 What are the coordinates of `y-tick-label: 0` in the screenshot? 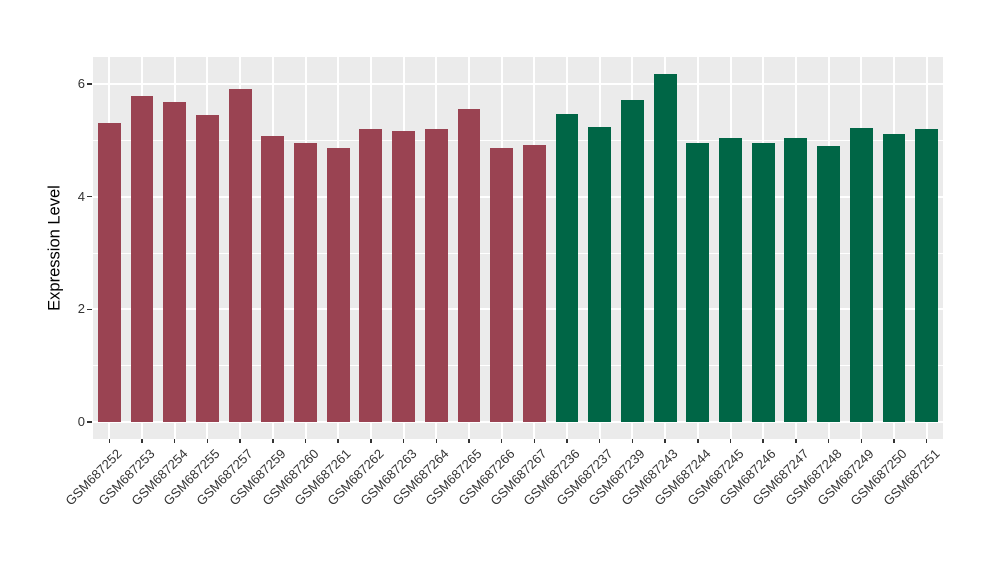 It's located at (81, 421).